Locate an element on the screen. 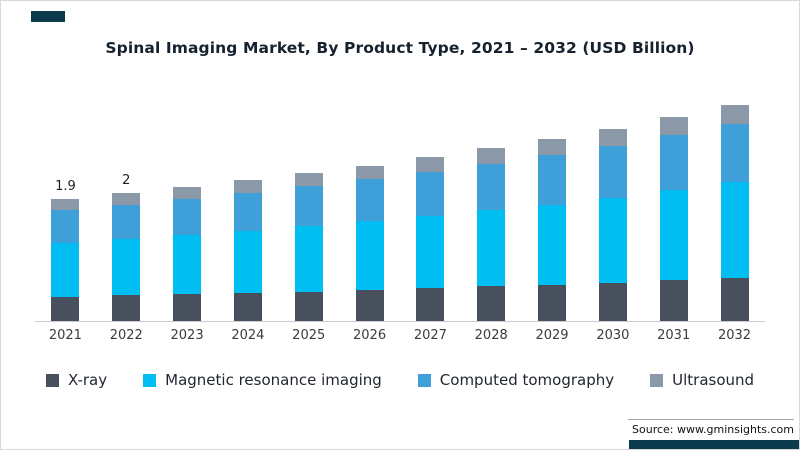 The width and height of the screenshot is (800, 450). x-axis-label: 2022 is located at coordinates (126, 335).